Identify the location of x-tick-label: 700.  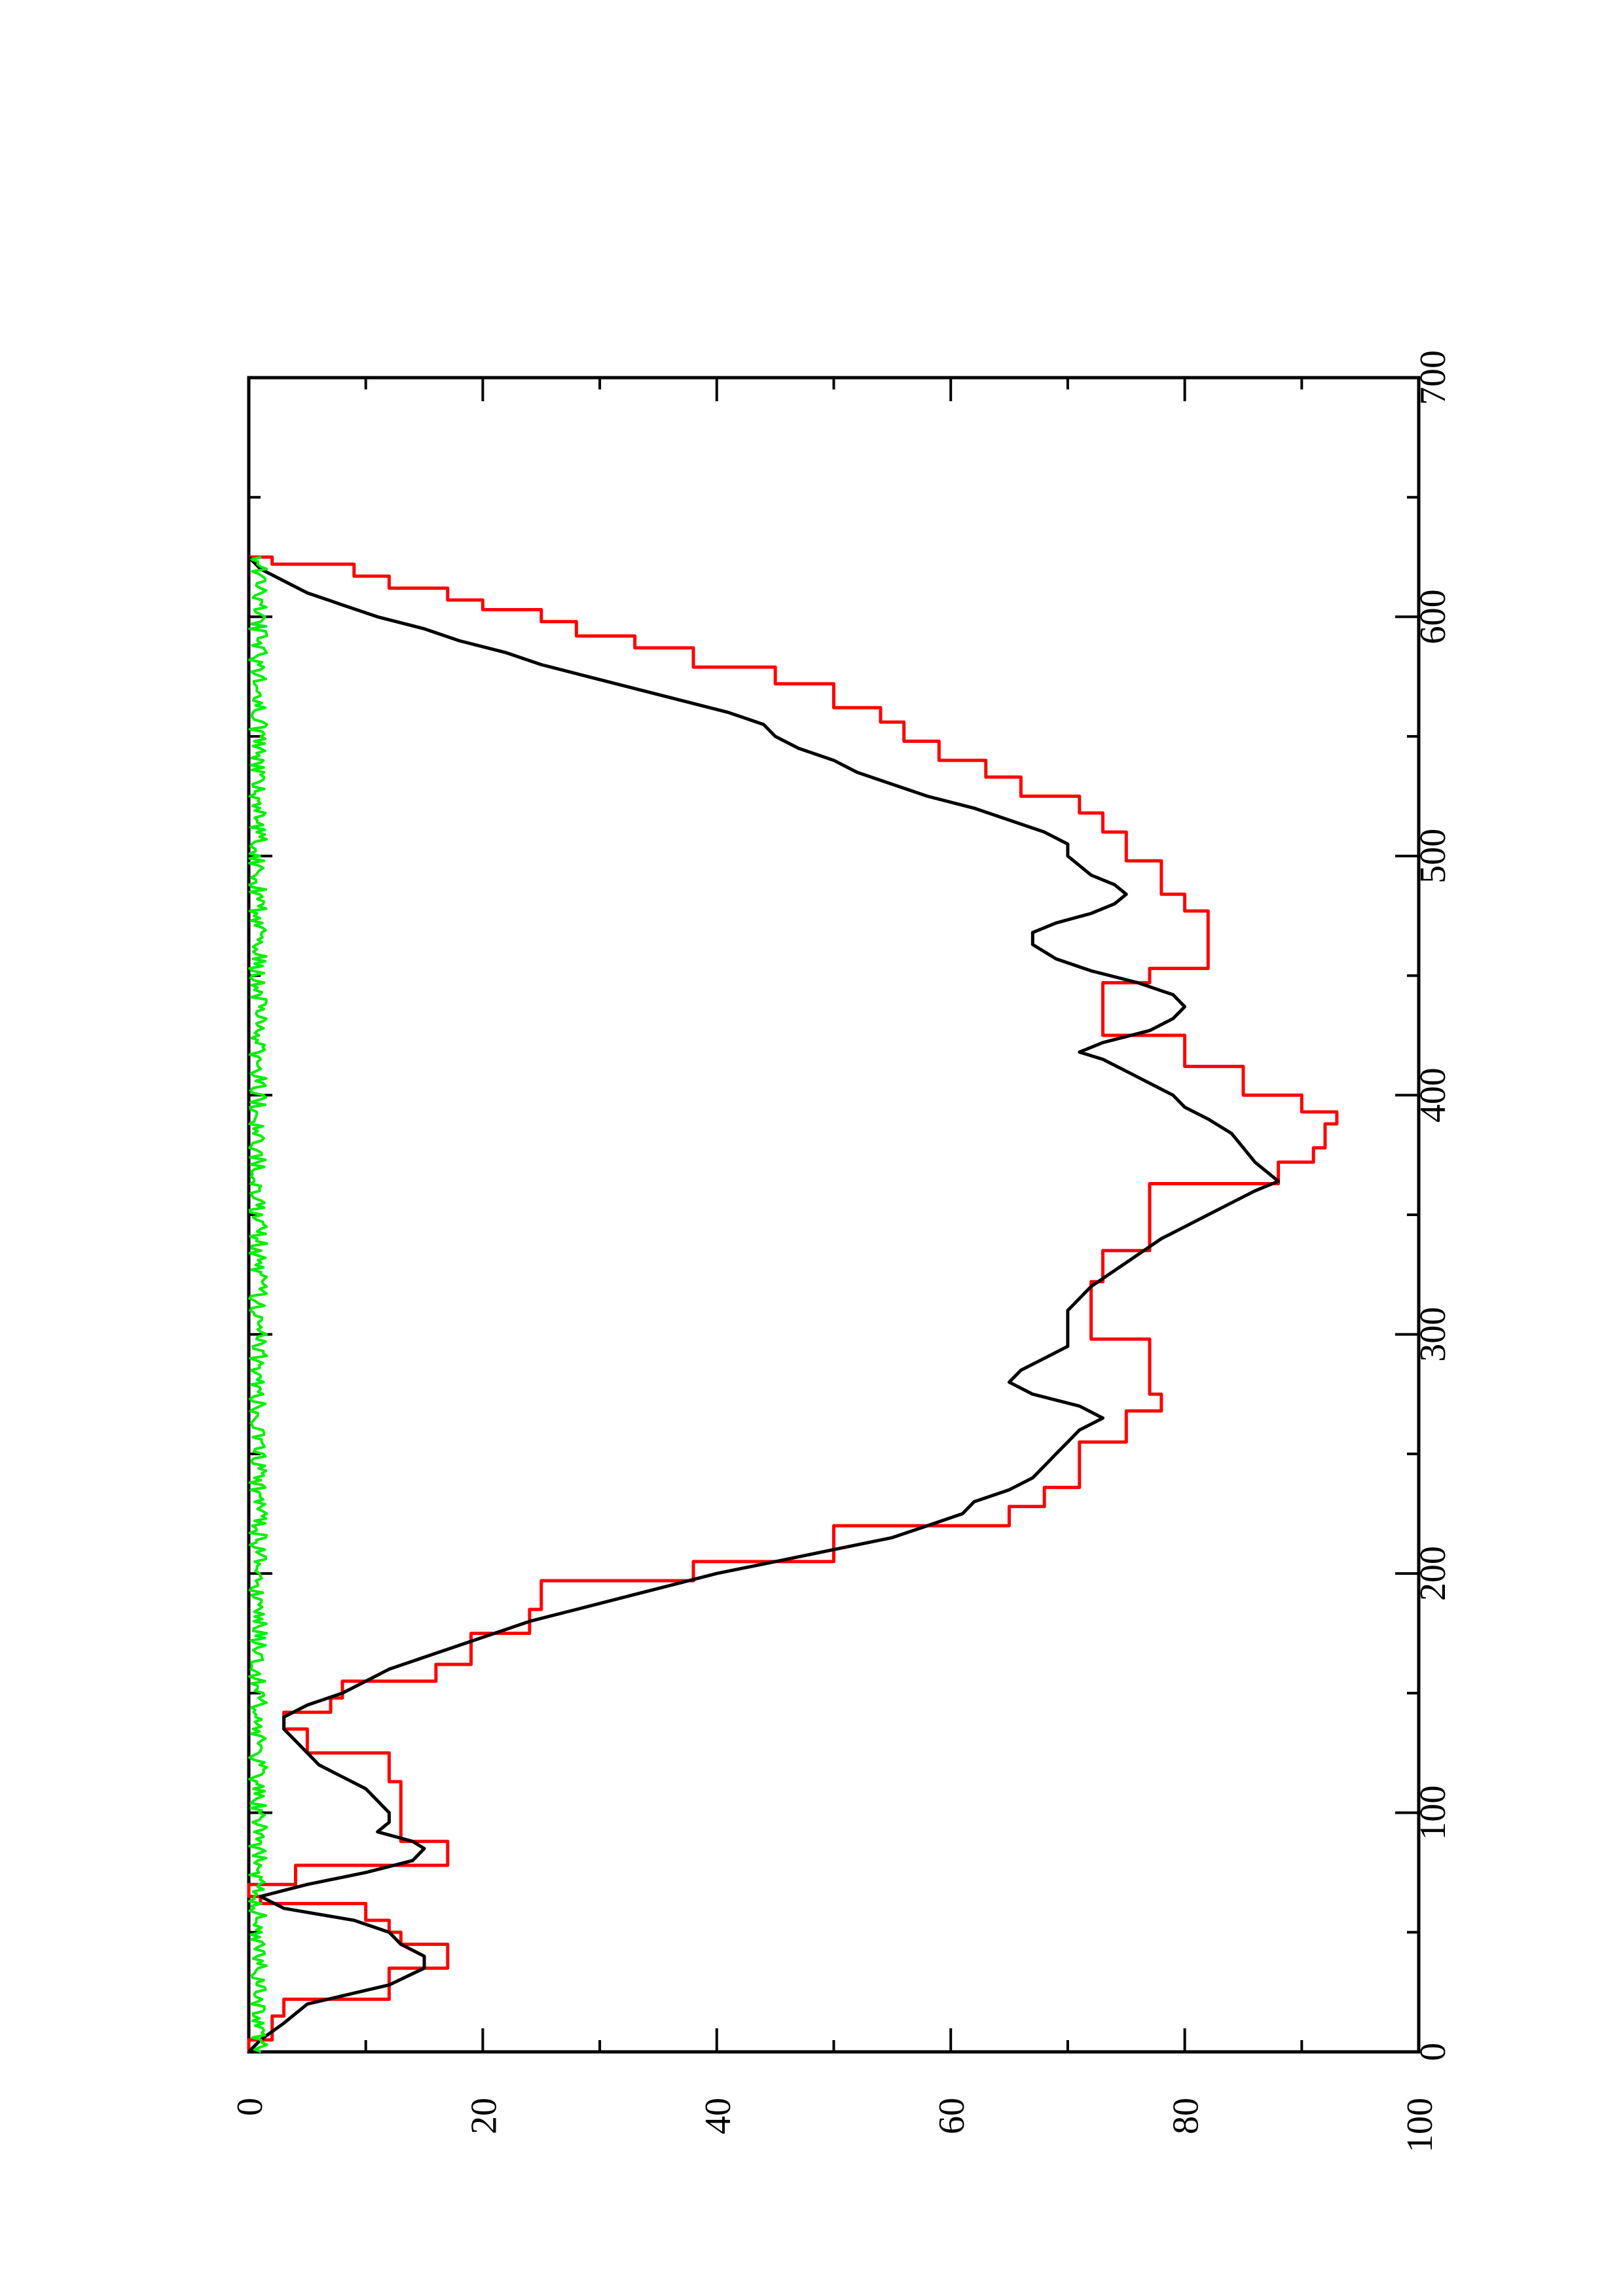
(1433, 377).